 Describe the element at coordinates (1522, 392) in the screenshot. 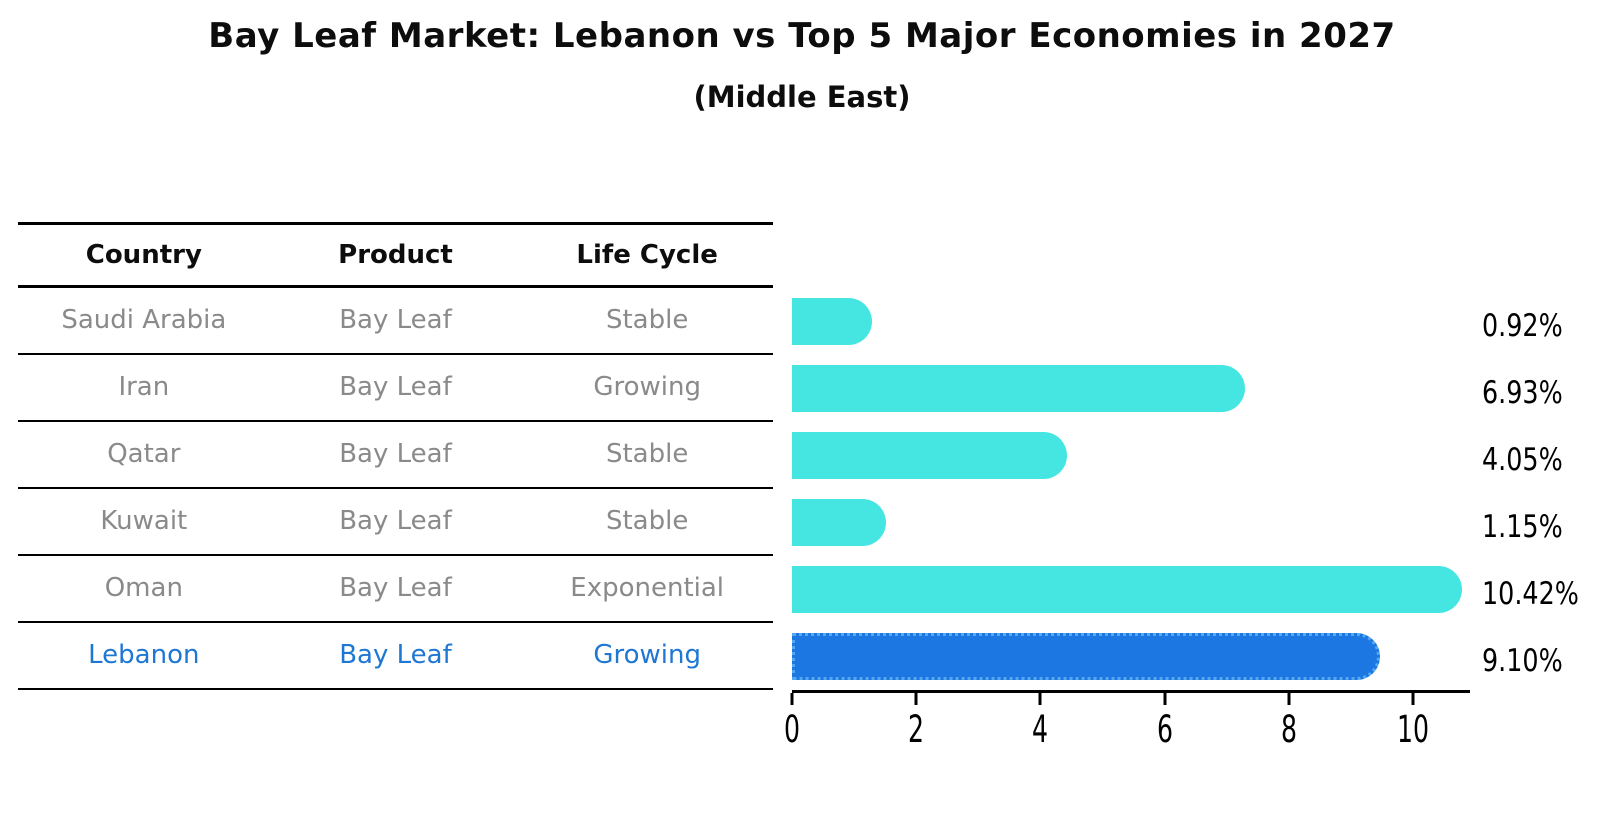

I see `bar-value-label: 6.93%` at that location.